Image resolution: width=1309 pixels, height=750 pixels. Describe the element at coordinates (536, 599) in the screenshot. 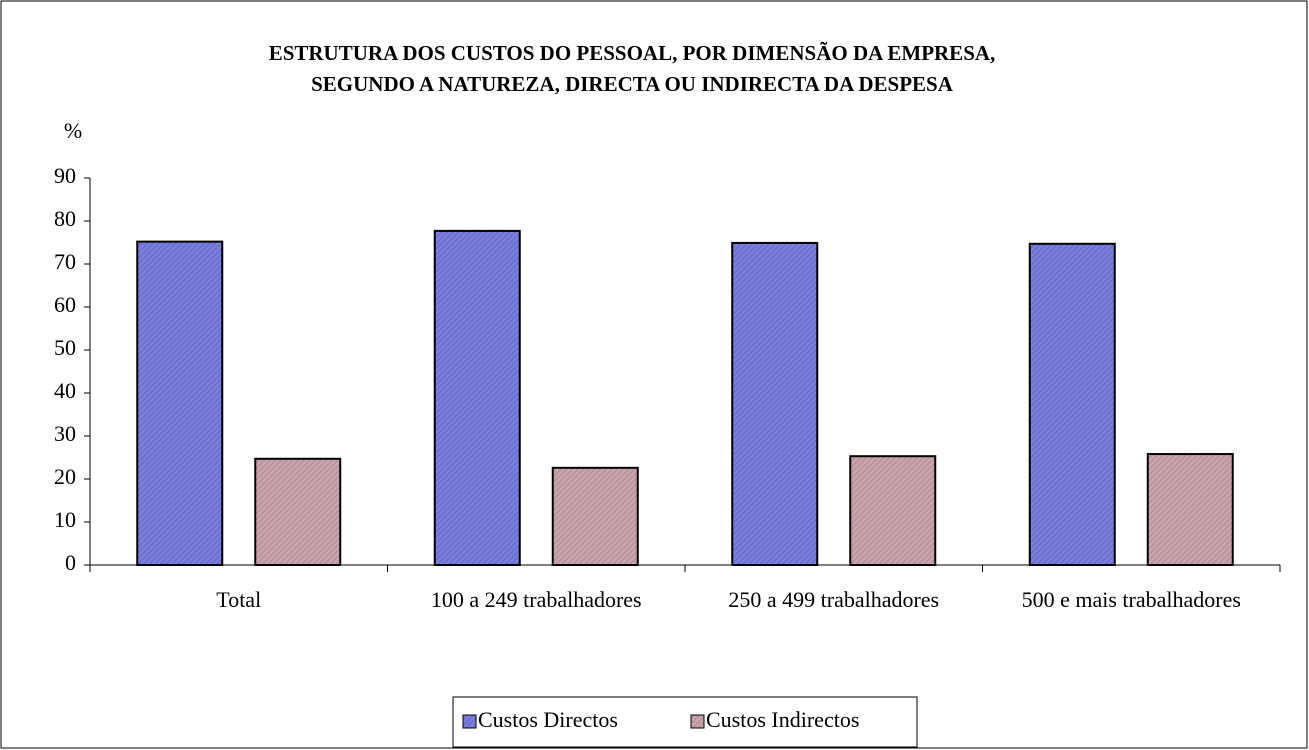

I see `x-tick-label: 100 a 249 trabalhadores` at that location.